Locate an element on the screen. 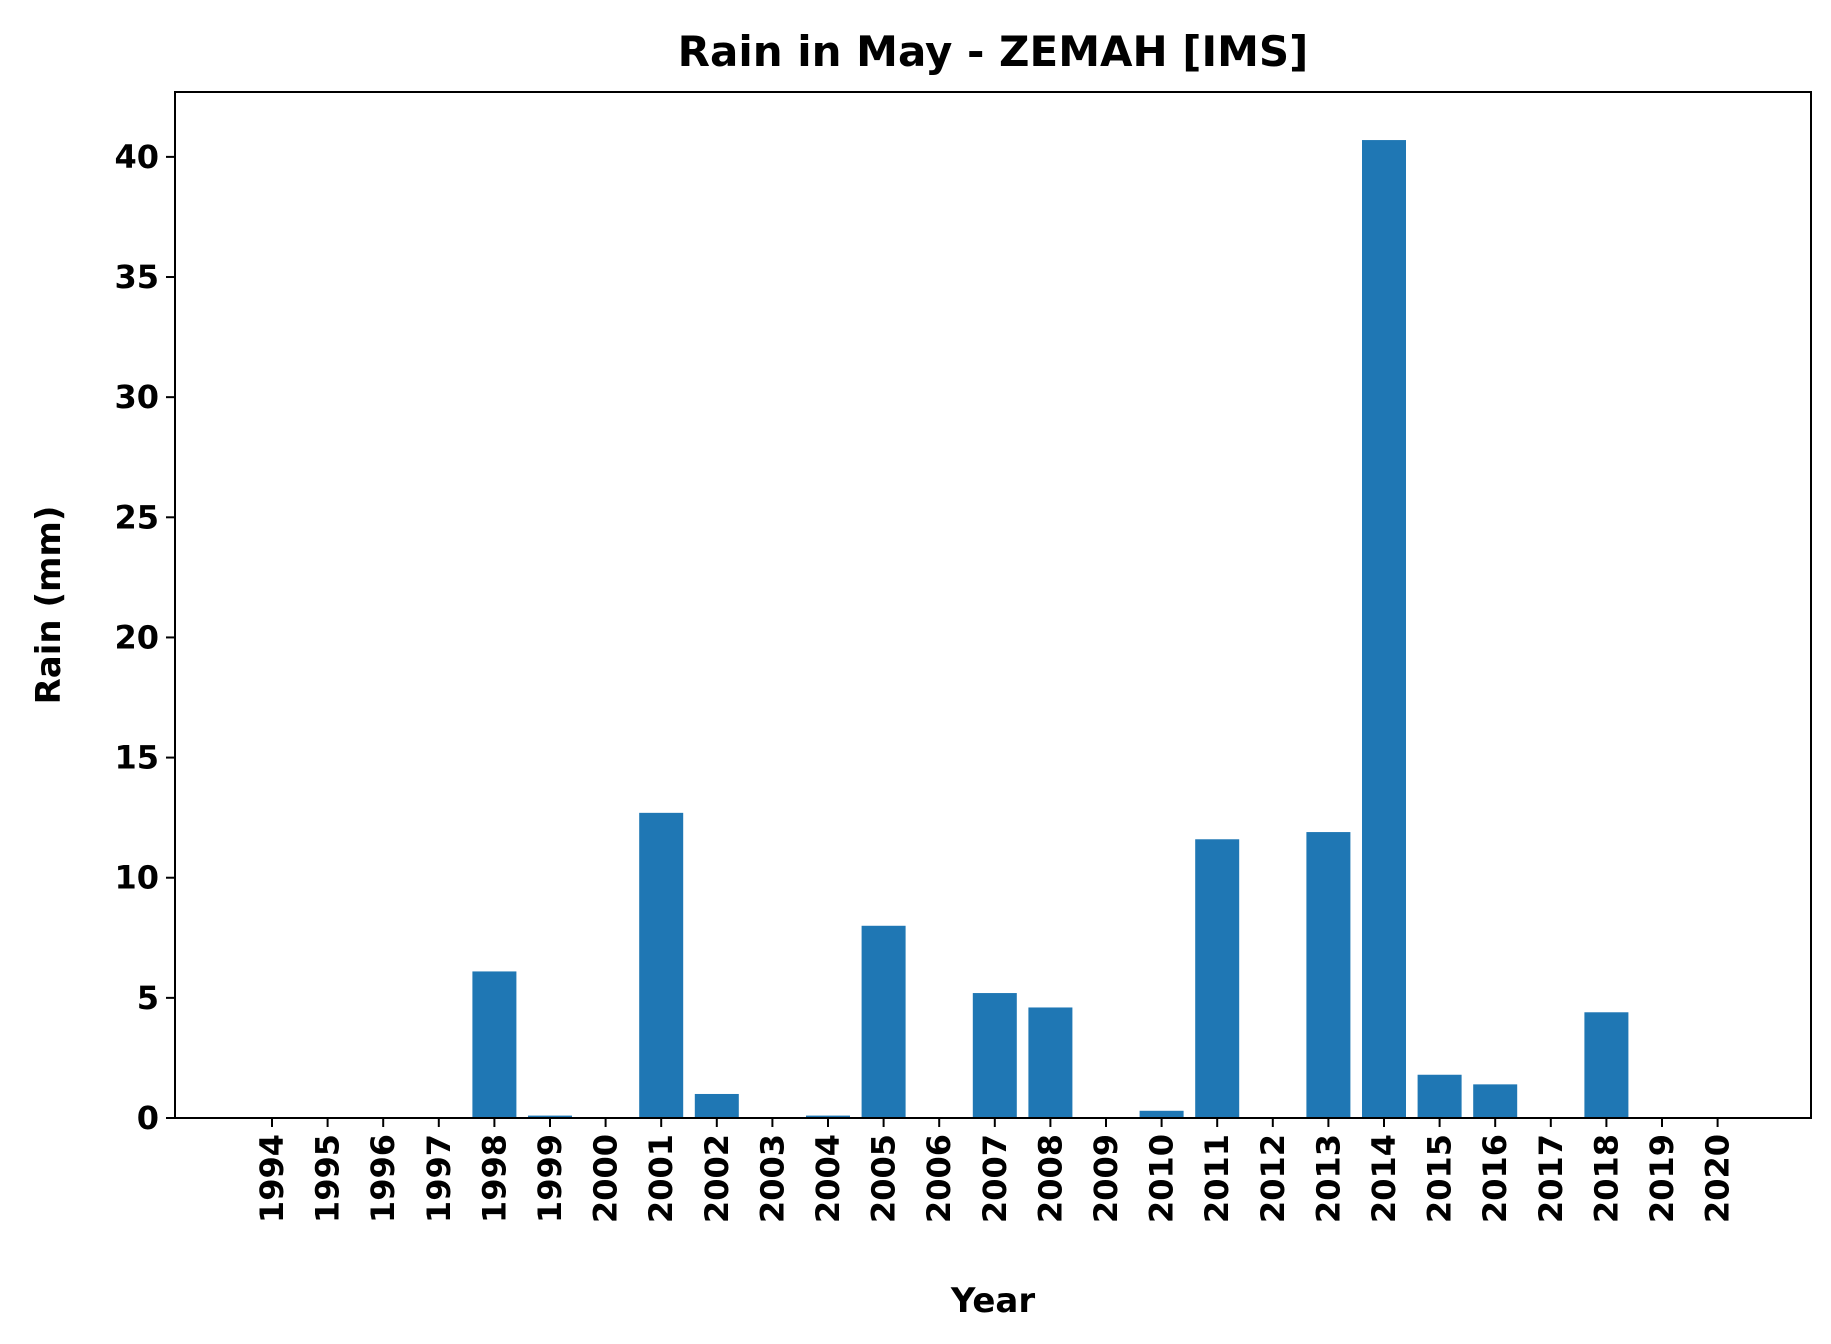 The width and height of the screenshot is (1831, 1344). x-tick-label-2008: 2008 is located at coordinates (1050, 1178).